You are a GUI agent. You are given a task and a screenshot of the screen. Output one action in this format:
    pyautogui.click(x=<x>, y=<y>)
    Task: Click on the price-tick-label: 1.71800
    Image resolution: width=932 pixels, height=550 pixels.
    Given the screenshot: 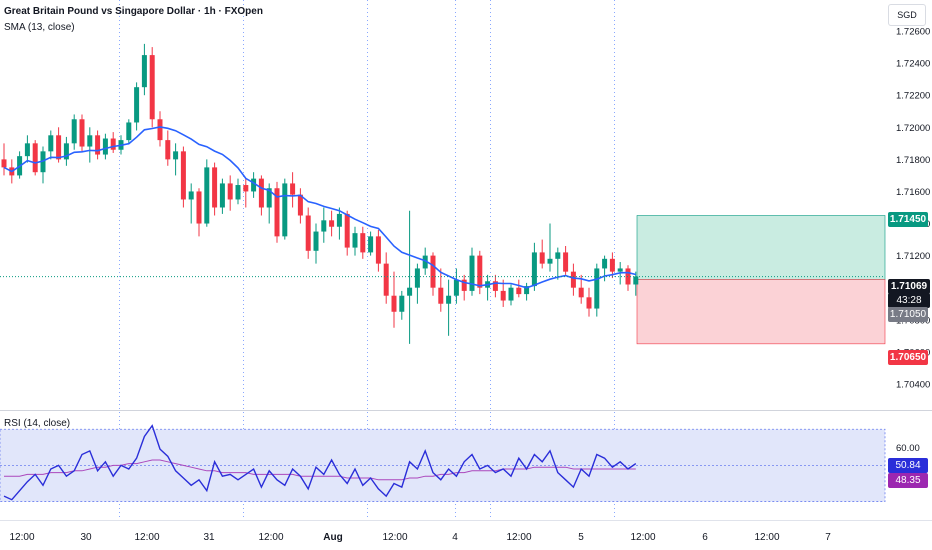 What is the action you would take?
    pyautogui.click(x=913, y=160)
    